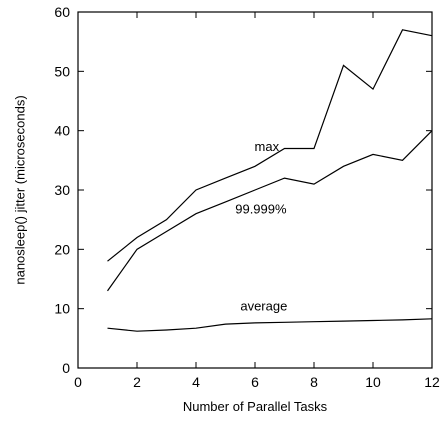 This screenshot has height=422, width=442. What do you see at coordinates (62, 71) in the screenshot?
I see `y-tick-label: 50` at bounding box center [62, 71].